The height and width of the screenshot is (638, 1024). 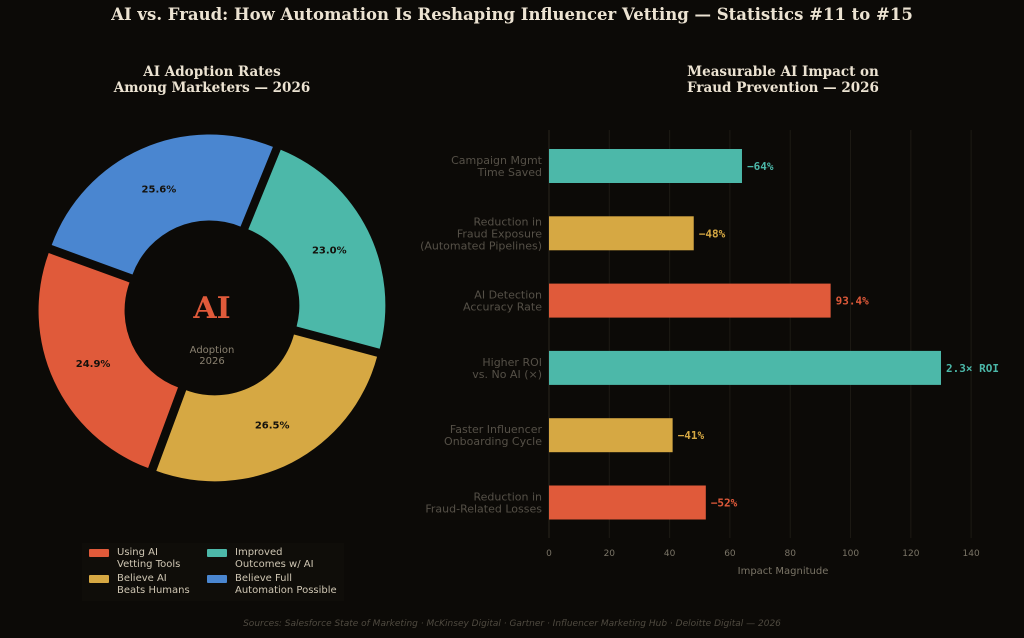 What do you see at coordinates (791, 554) in the screenshot?
I see `x-tick-label-4: 80` at bounding box center [791, 554].